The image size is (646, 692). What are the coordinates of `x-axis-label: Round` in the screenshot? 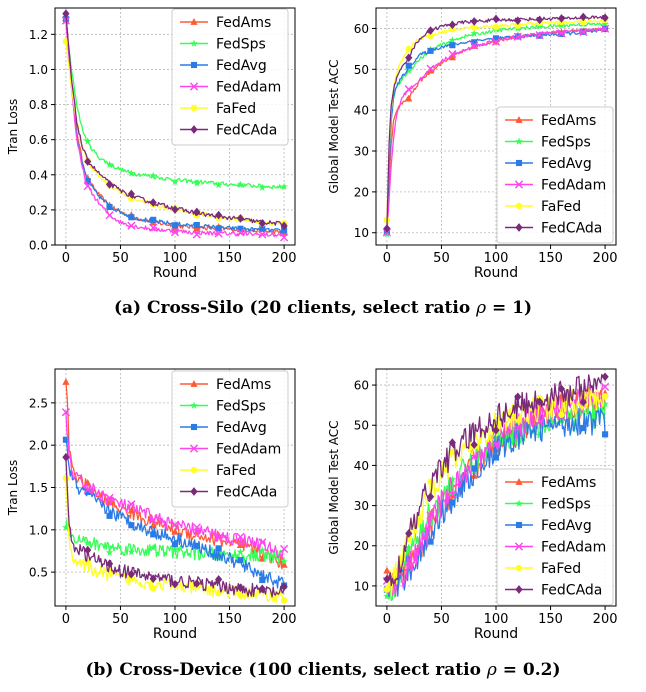 It's located at (175, 634).